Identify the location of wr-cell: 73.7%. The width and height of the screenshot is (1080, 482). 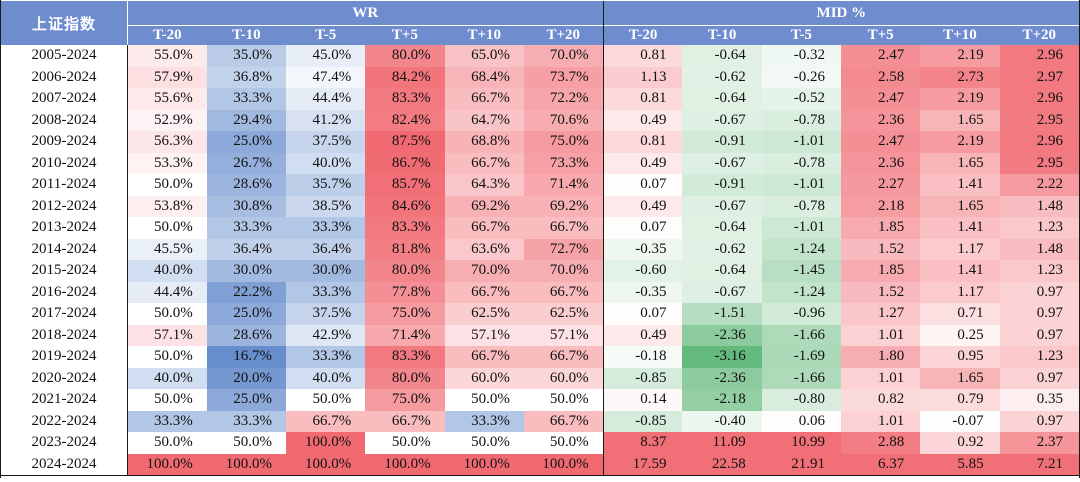
(563, 77).